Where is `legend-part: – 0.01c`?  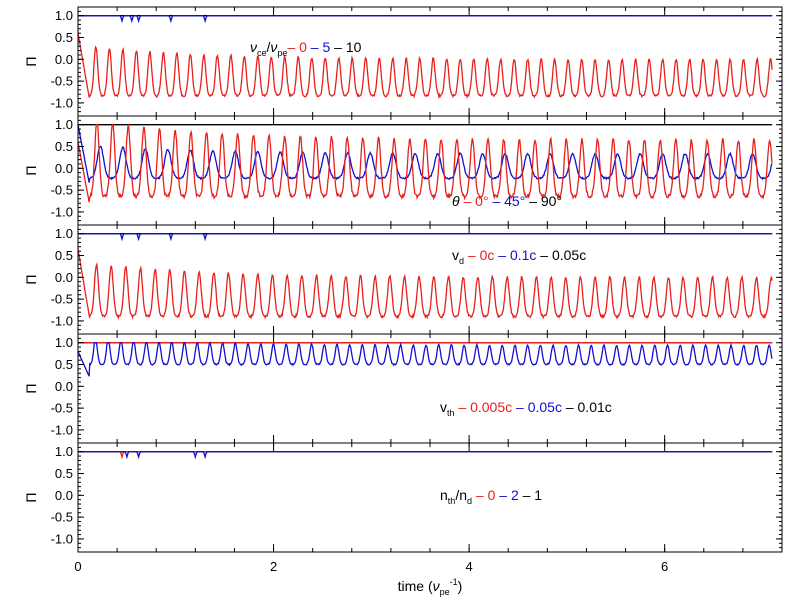
legend-part: – 0.01c is located at coordinates (587, 407).